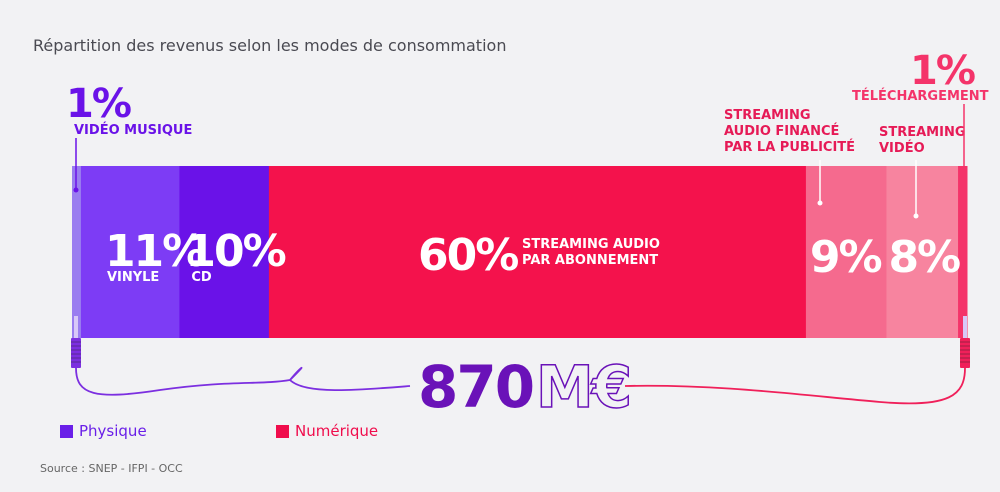 This screenshot has height=492, width=1000. Describe the element at coordinates (133, 277) in the screenshot. I see `name-label-vinyle: VINYLE` at that location.